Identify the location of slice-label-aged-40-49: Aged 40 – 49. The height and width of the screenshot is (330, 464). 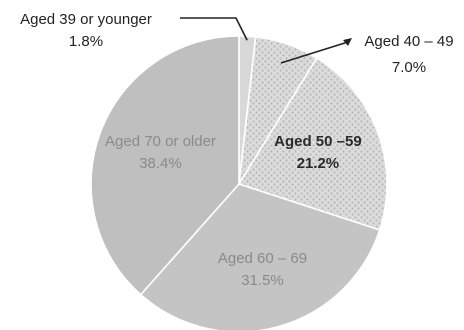
(408, 41).